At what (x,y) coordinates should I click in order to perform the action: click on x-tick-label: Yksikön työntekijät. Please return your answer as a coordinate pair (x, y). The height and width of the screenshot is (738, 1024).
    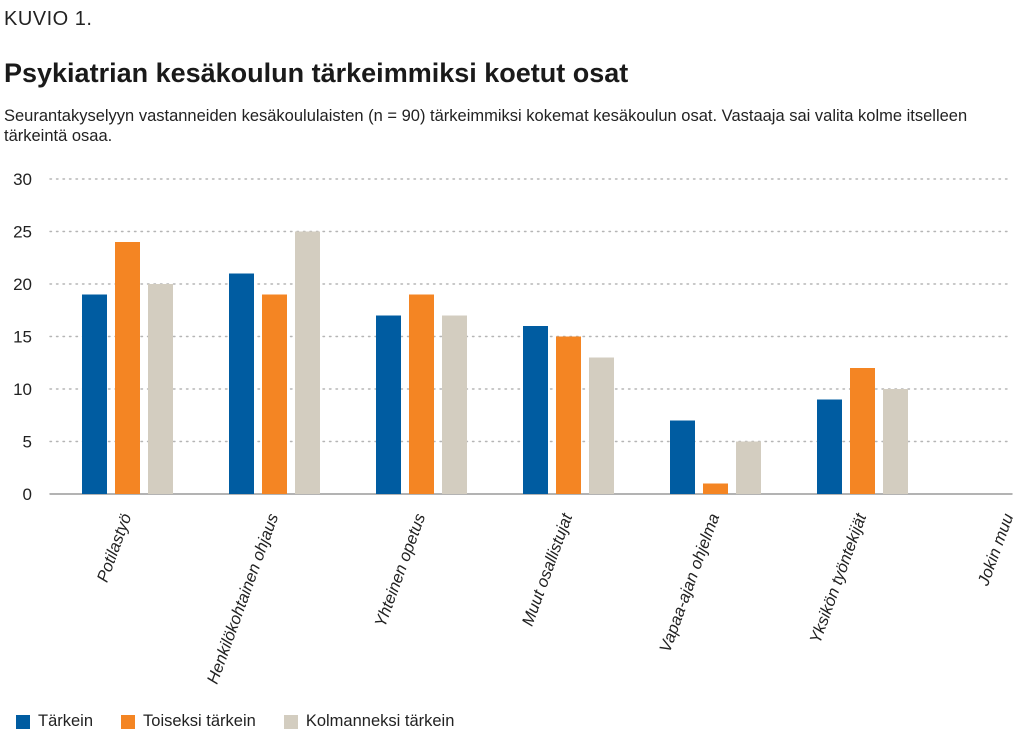
    Looking at the image, I should click on (839, 578).